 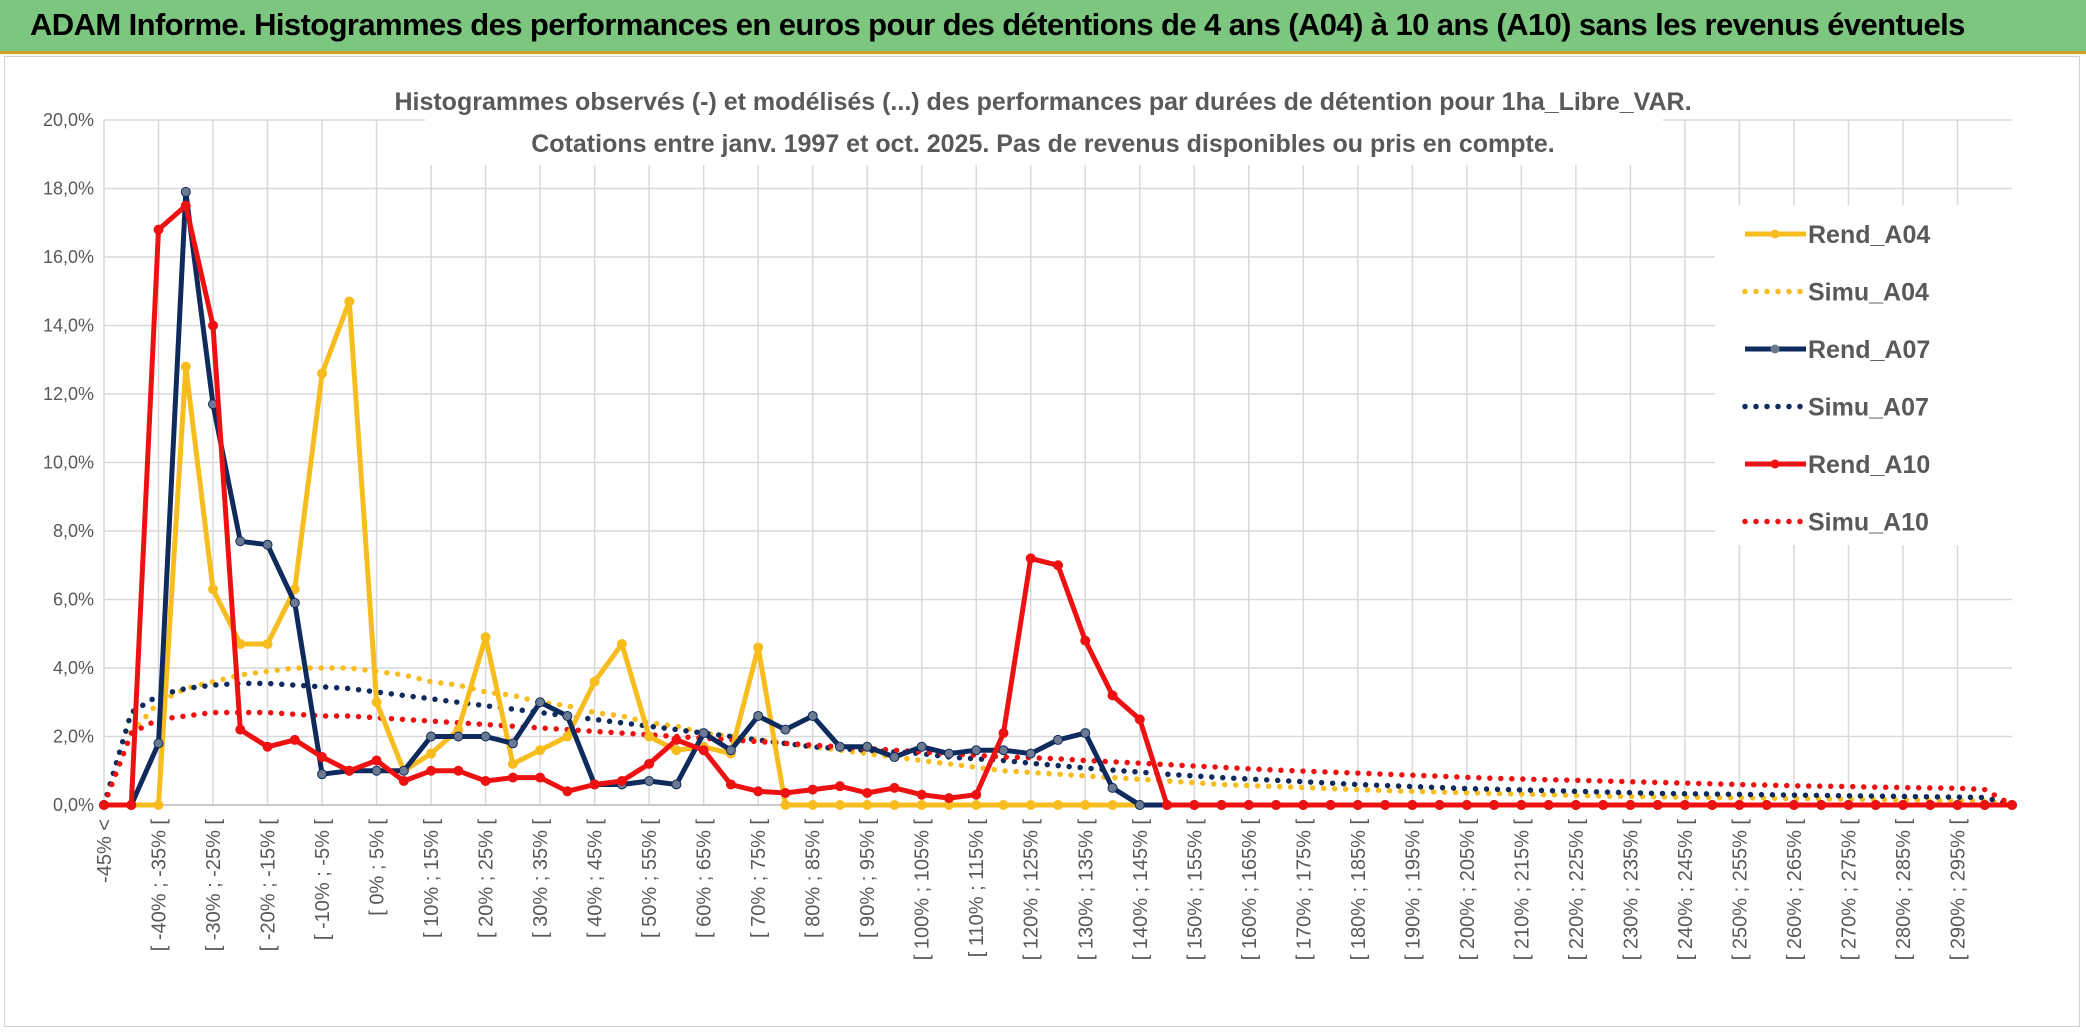 What do you see at coordinates (105, 851) in the screenshot?
I see `x-tick-label: -45% <` at bounding box center [105, 851].